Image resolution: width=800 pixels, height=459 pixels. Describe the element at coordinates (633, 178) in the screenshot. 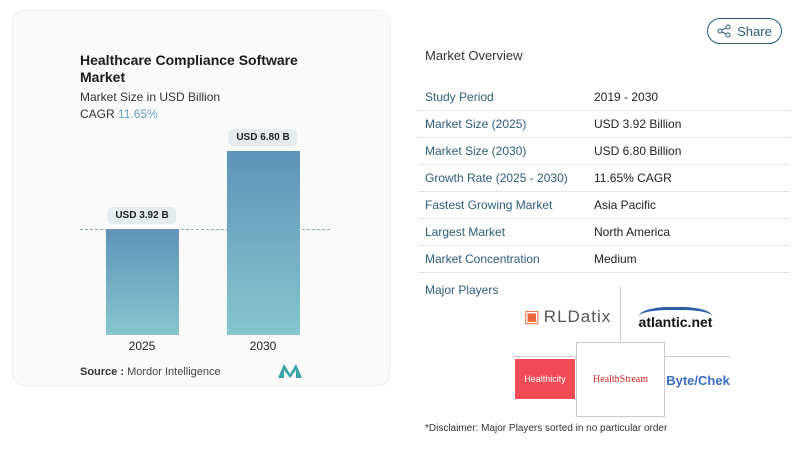

I see `row-value: 11.65% CAGR` at that location.